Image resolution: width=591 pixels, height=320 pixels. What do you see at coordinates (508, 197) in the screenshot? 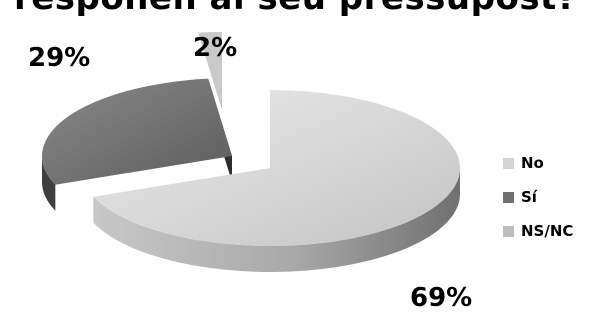
I see `legend-swatch-si` at bounding box center [508, 197].